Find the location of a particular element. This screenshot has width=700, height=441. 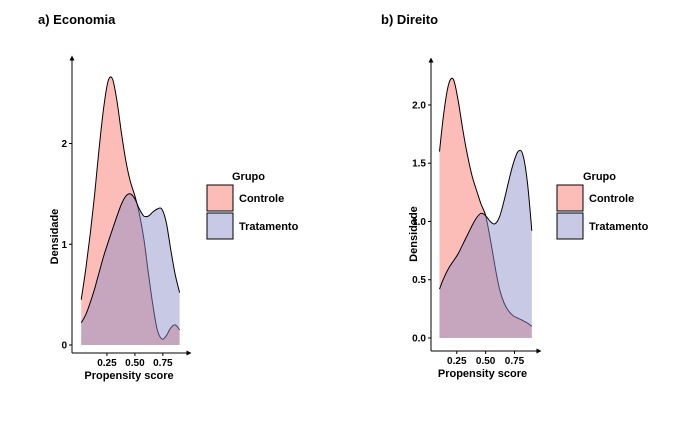

y-tick-label: 1 is located at coordinates (64, 245).